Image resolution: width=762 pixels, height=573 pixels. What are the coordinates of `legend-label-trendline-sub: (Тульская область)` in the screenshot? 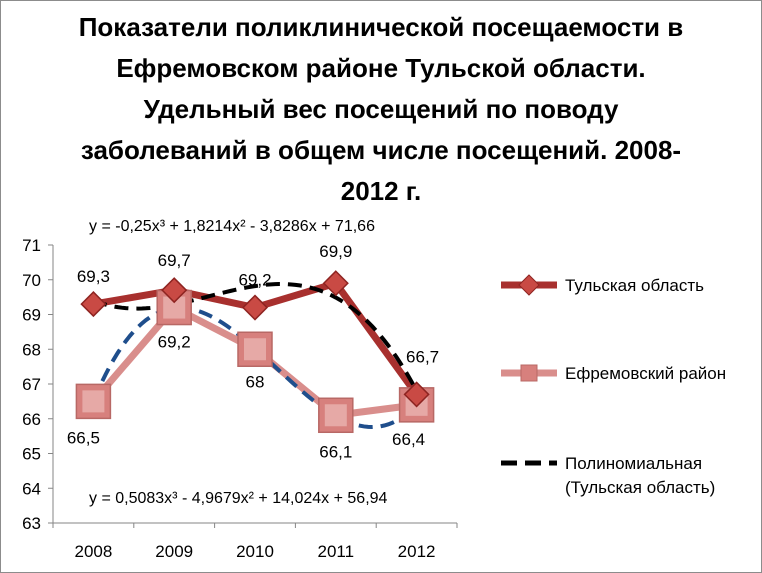 It's located at (640, 487).